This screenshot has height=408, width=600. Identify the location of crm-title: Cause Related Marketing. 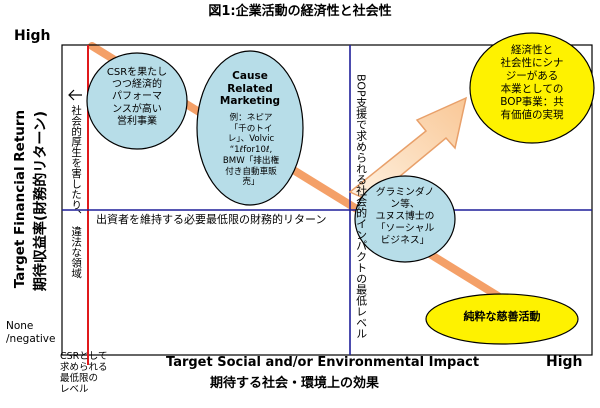
(250, 89).